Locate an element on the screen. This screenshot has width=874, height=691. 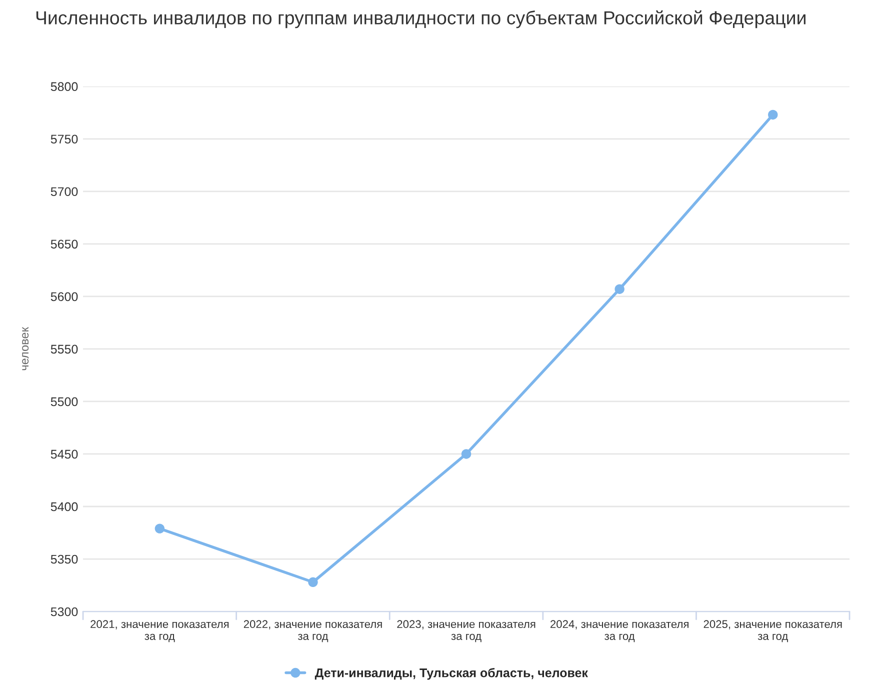
y-tick-label: 5750 is located at coordinates (64, 139).